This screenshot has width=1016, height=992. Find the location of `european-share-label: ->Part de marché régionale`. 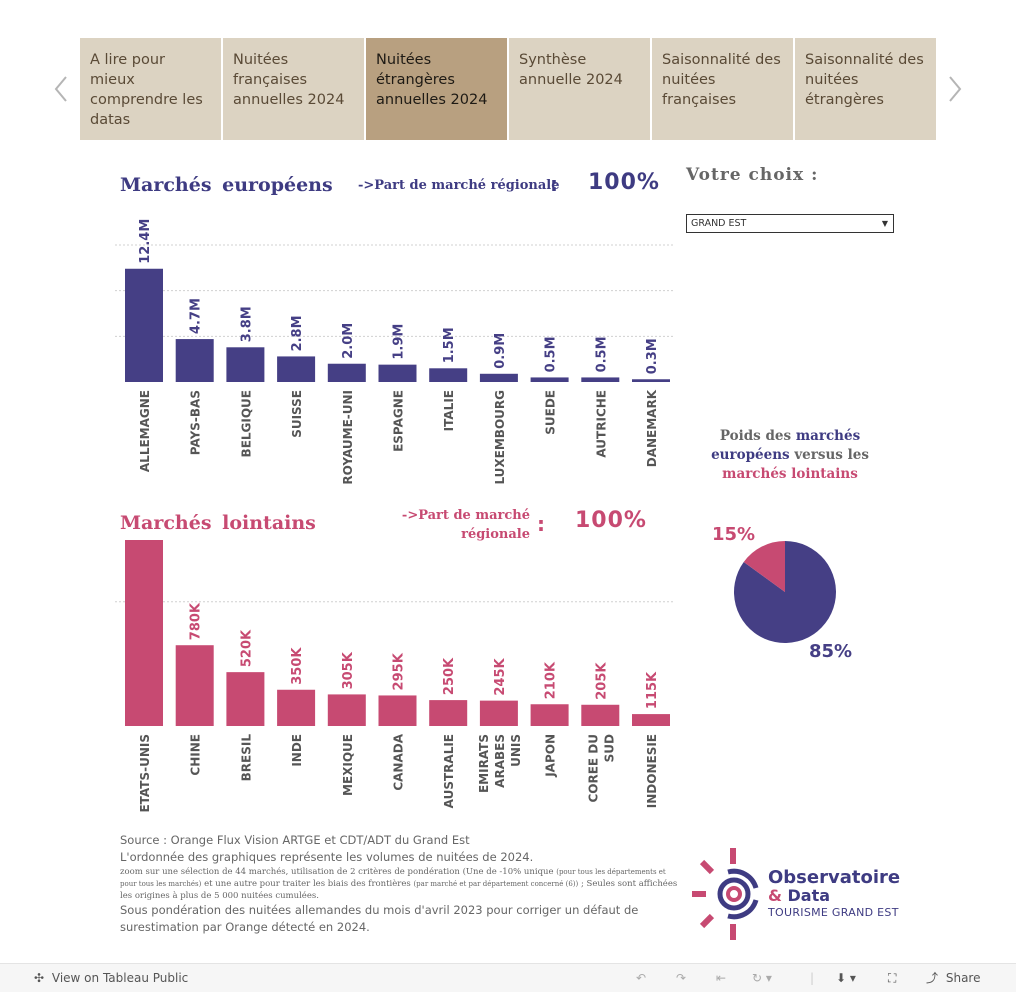

european-share-label: ->Part de marché régionale is located at coordinates (459, 185).